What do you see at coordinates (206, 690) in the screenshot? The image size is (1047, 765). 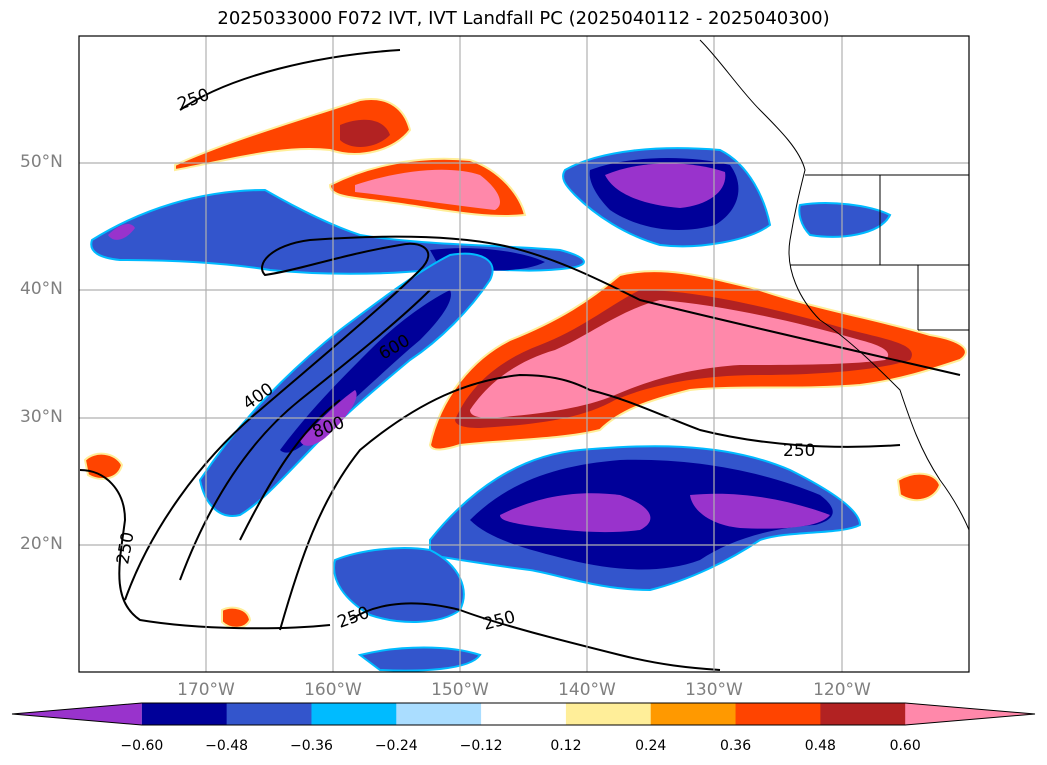 I see `lon-label-170w: 170°W` at bounding box center [206, 690].